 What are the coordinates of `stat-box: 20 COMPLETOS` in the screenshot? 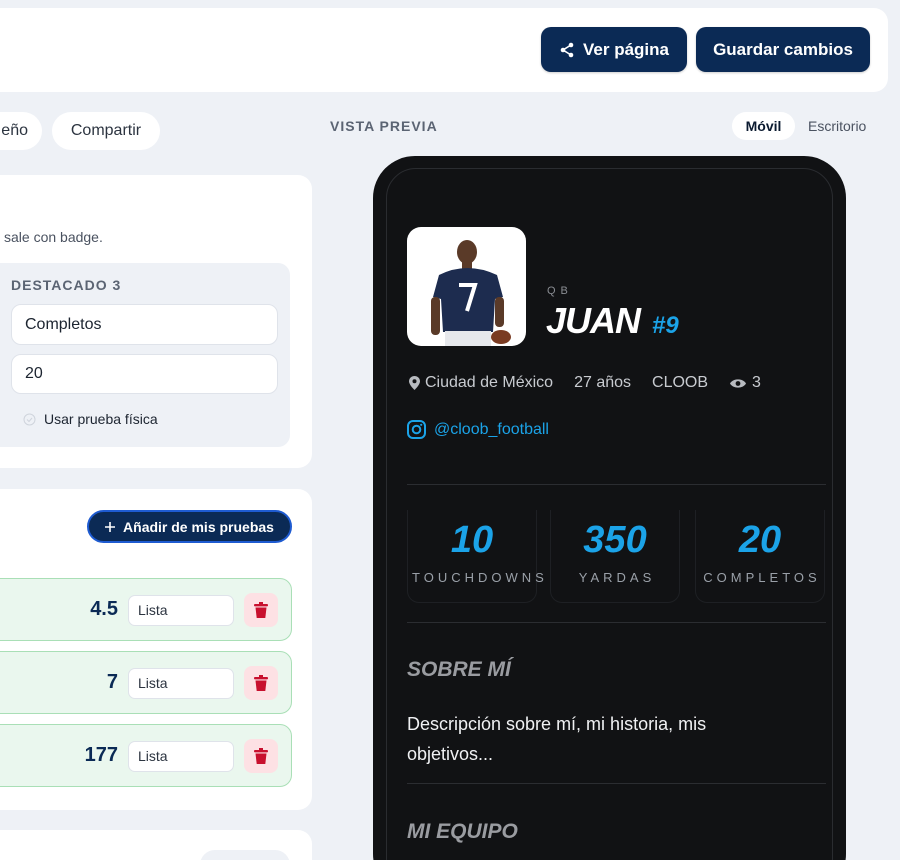 It's located at (760, 556).